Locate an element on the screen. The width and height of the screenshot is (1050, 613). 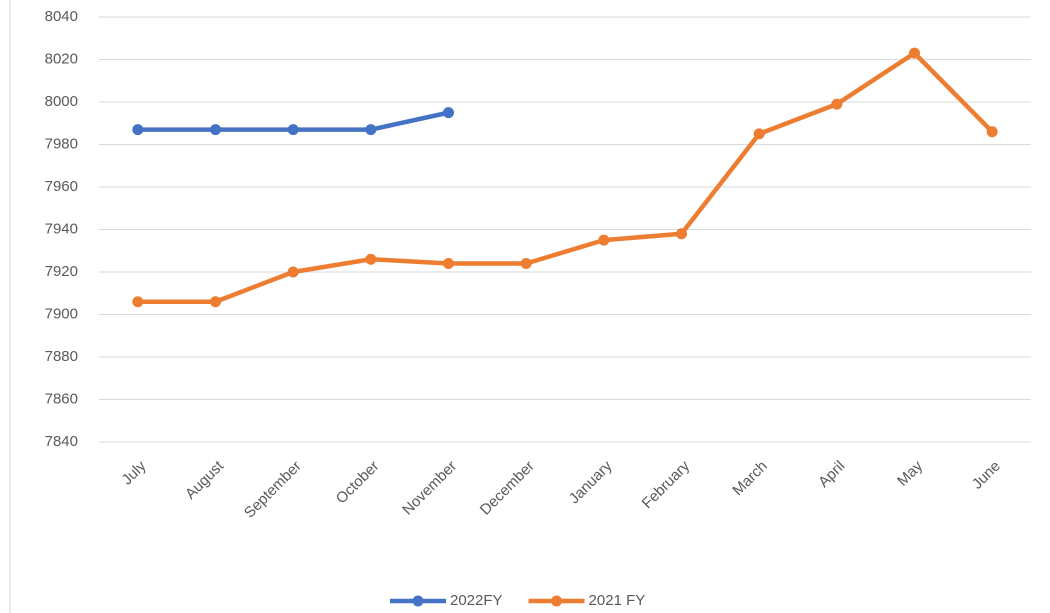
legend-label: 2022FY is located at coordinates (476, 600).